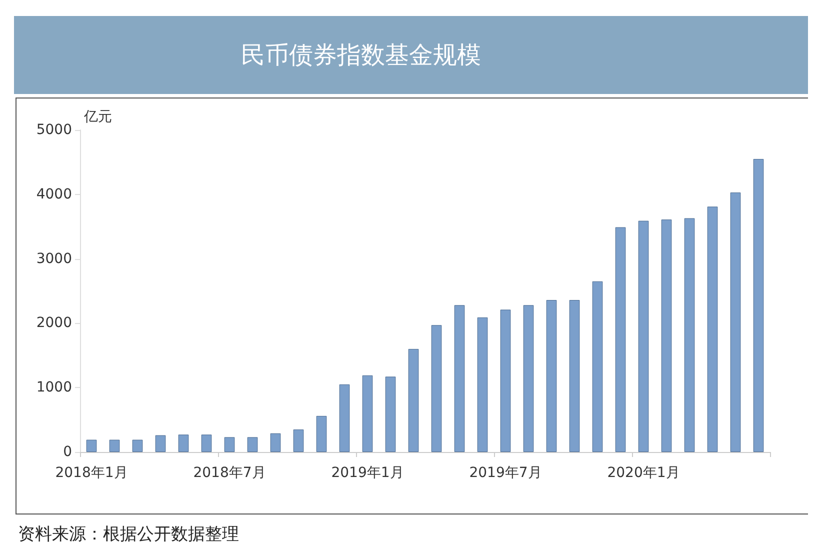 The image size is (817, 552). What do you see at coordinates (97, 117) in the screenshot?
I see `y-axis-title: 亿元` at bounding box center [97, 117].